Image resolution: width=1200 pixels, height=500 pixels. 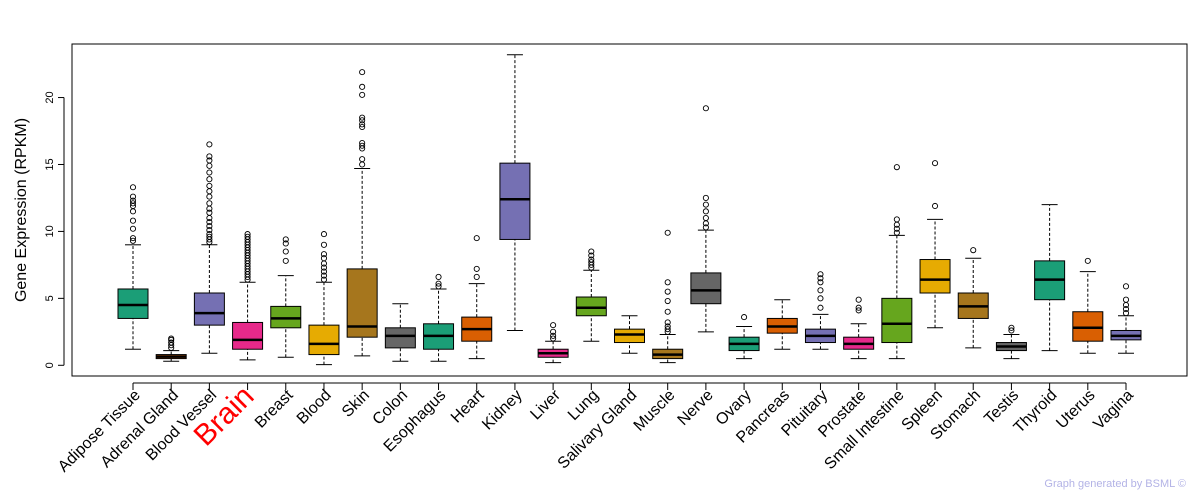 I want to click on box-nerve, so click(x=706, y=219).